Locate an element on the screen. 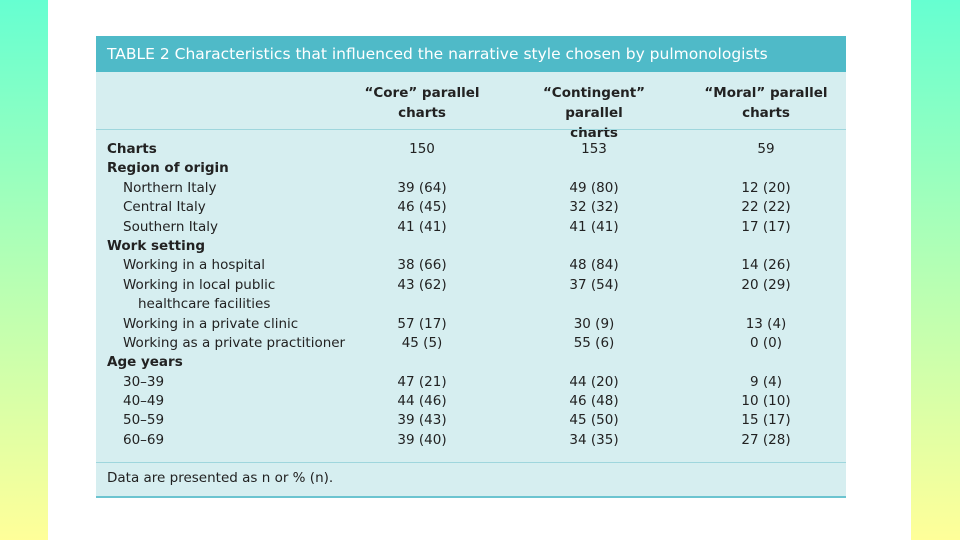 Image resolution: width=960 pixels, height=540 pixels. header-divider is located at coordinates (471, 129).